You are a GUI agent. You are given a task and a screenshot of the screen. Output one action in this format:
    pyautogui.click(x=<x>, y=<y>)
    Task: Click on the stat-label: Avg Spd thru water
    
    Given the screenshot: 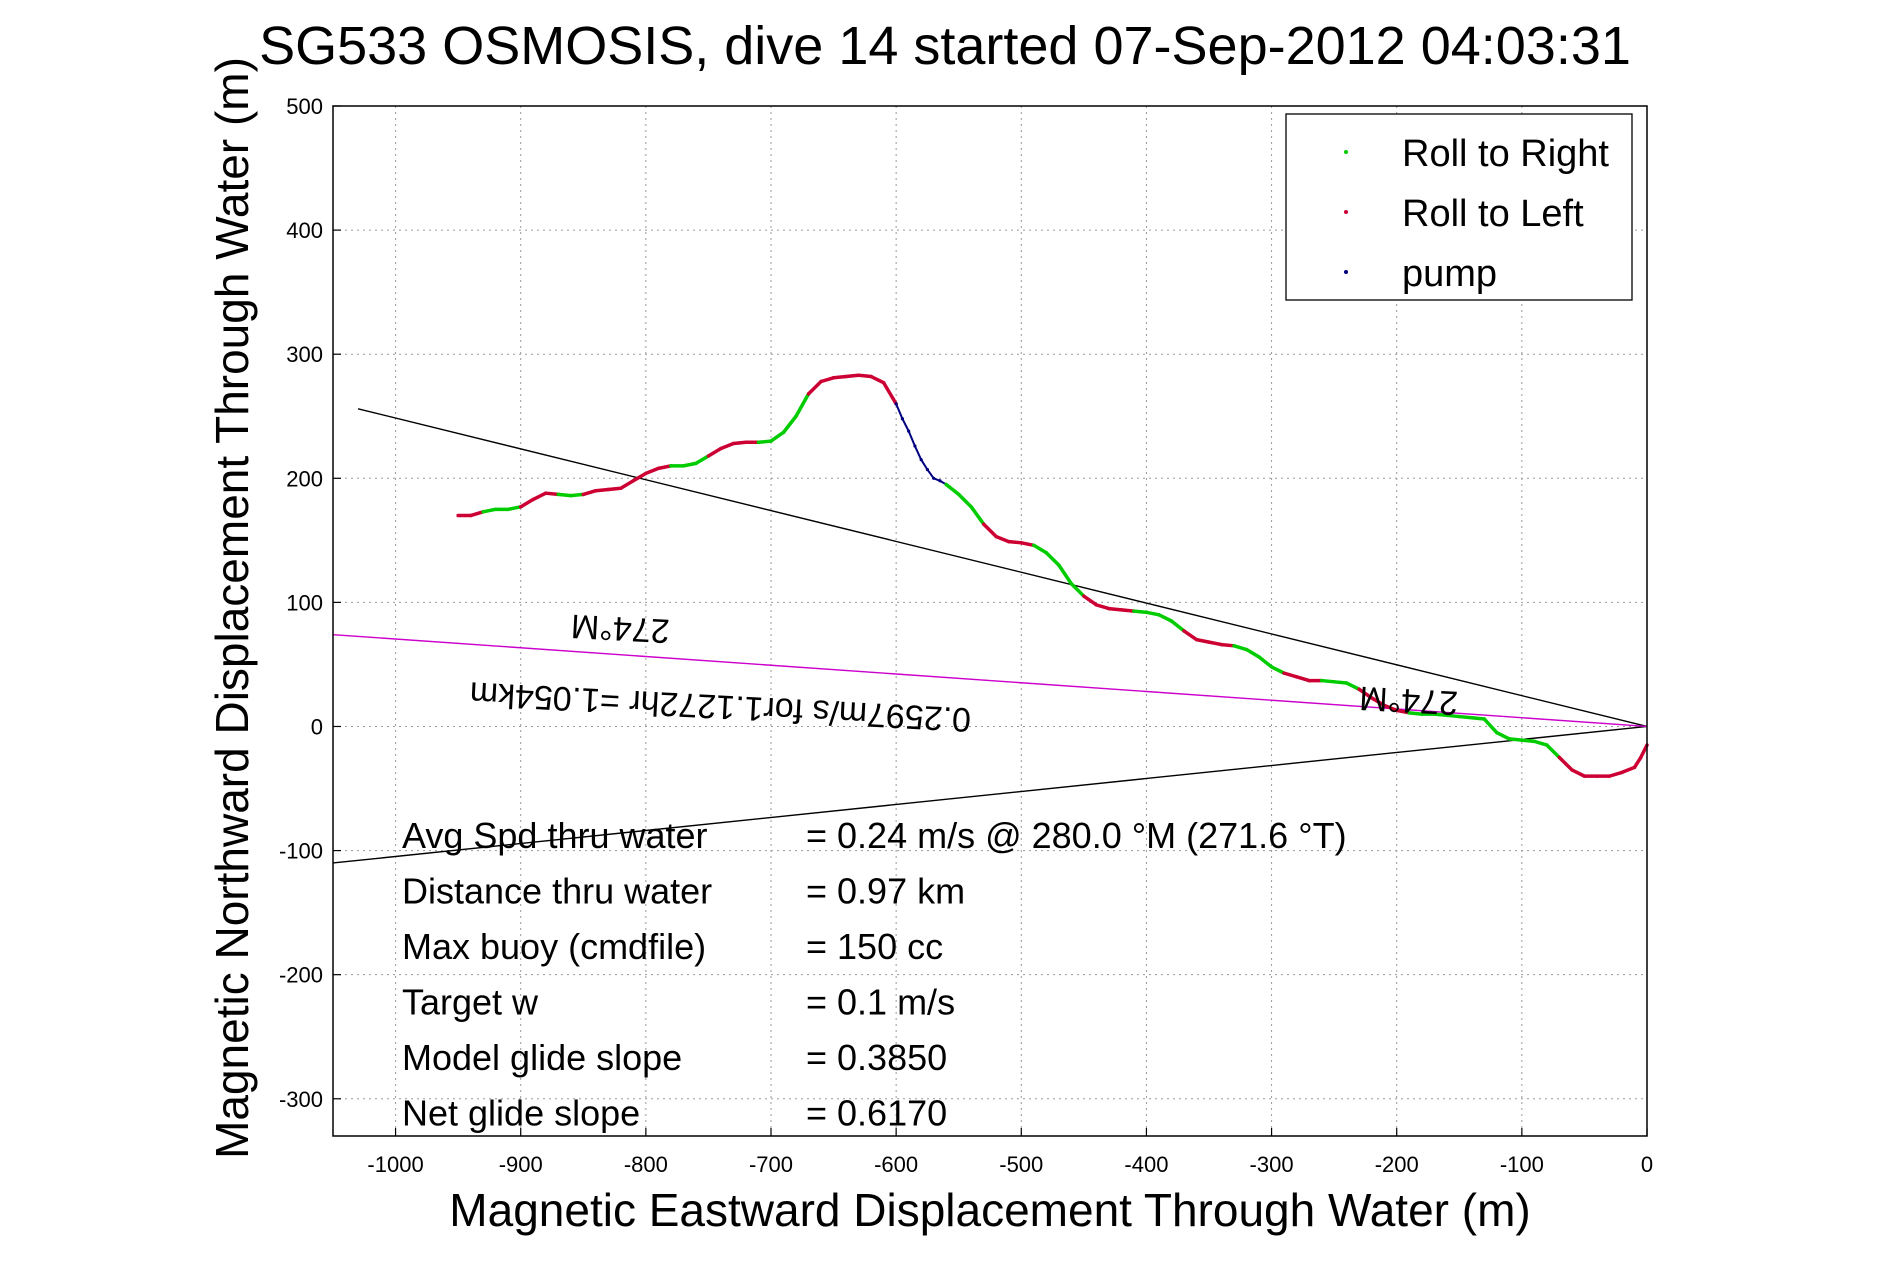 What is the action you would take?
    pyautogui.click(x=555, y=835)
    